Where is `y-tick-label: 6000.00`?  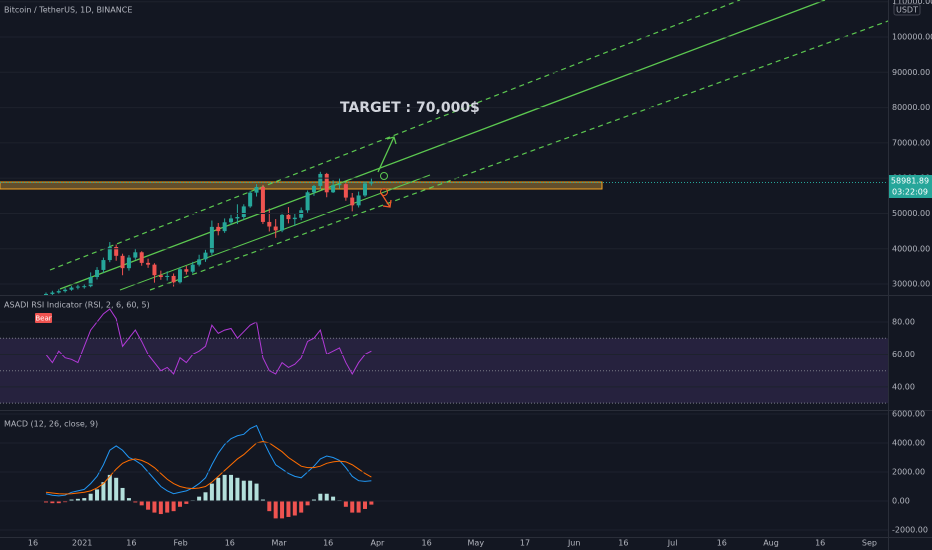 y-tick-label: 6000.00 is located at coordinates (908, 414).